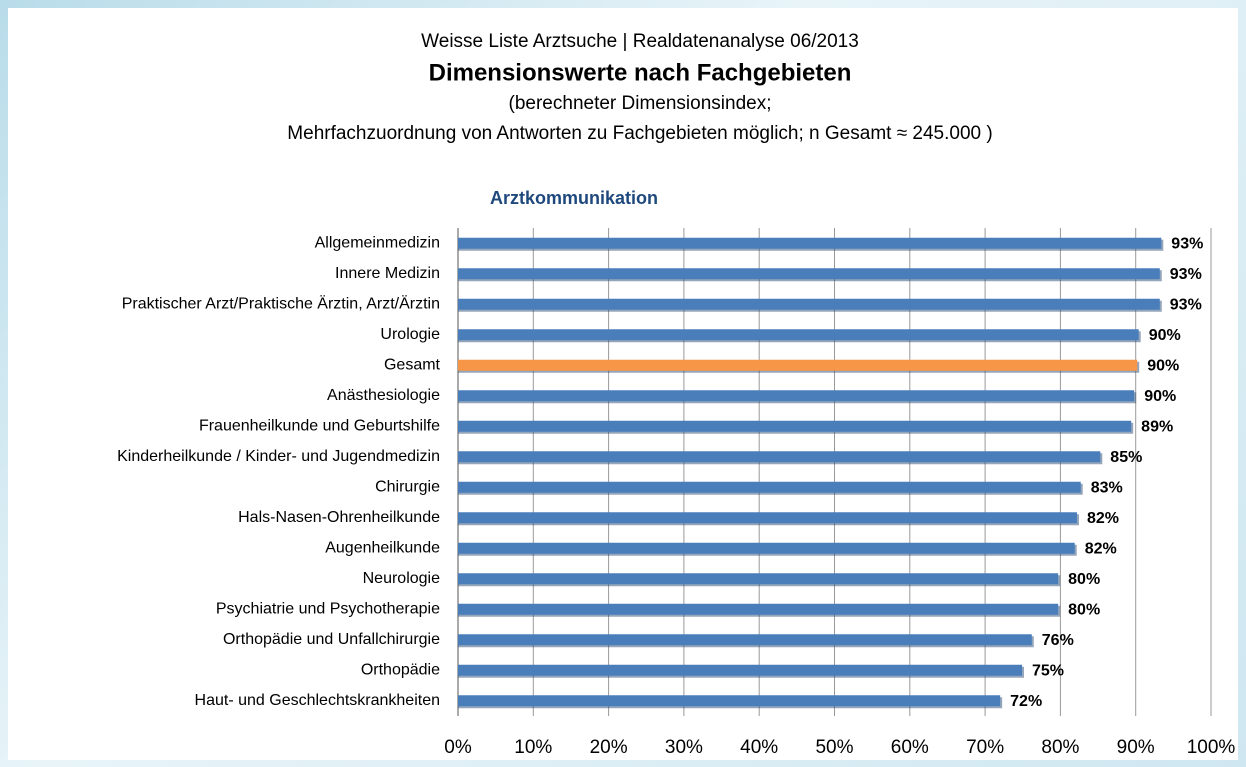 The image size is (1246, 767). I want to click on x-tick-label: 60%, so click(910, 747).